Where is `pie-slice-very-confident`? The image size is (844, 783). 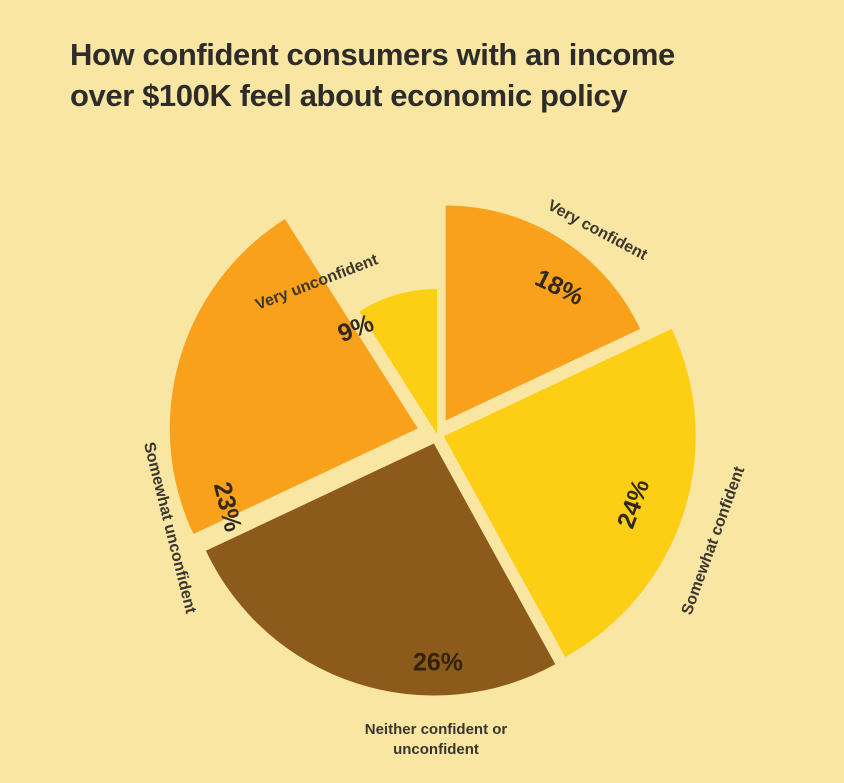
pie-slice-very-confident is located at coordinates (543, 313).